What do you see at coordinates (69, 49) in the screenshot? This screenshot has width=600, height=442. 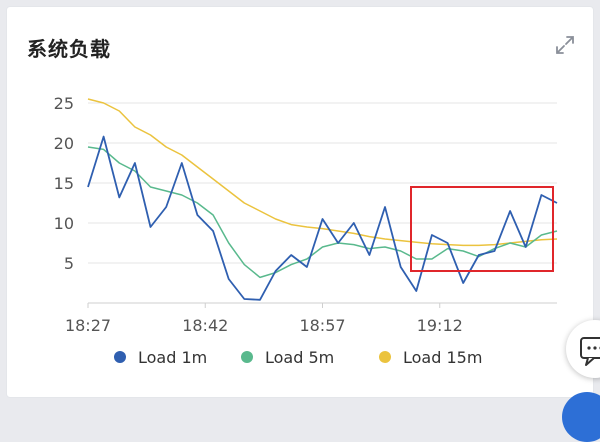 I see `card-title: 系统负载` at bounding box center [69, 49].